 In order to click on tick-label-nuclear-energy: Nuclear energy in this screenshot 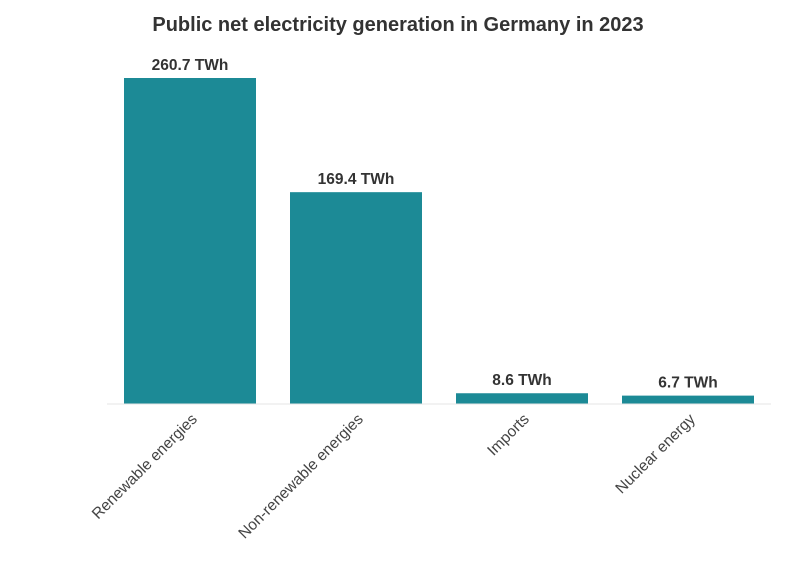, I will do `click(655, 454)`.